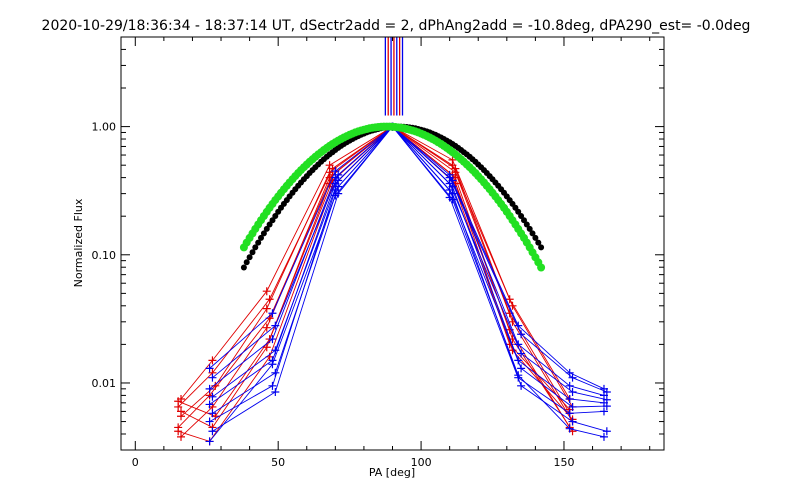 The width and height of the screenshot is (800, 500). What do you see at coordinates (394, 76) in the screenshot?
I see `top-markers` at bounding box center [394, 76].